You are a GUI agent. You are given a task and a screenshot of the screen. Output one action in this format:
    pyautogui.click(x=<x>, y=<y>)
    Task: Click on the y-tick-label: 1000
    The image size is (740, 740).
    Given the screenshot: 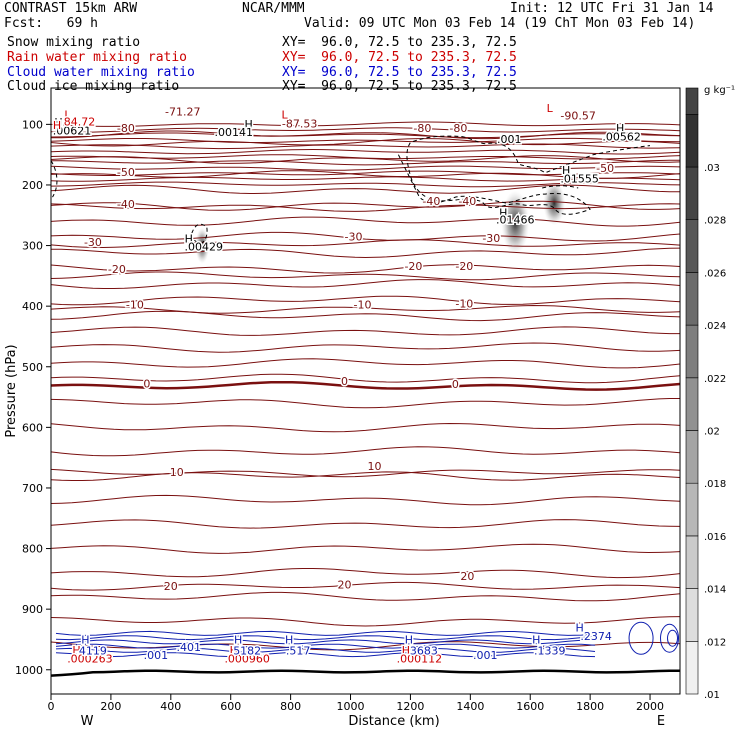 What is the action you would take?
    pyautogui.click(x=29, y=670)
    